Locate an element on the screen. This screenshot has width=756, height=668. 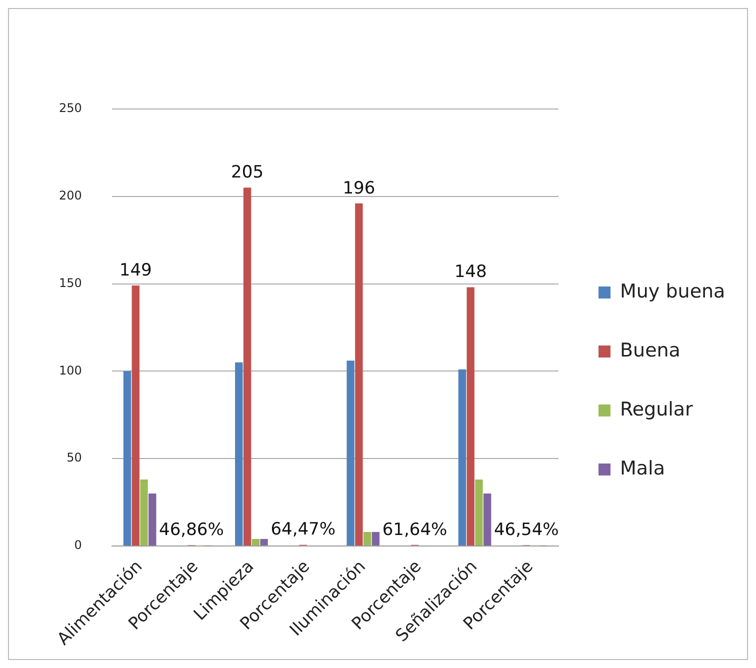
data-label: 149 is located at coordinates (135, 270).